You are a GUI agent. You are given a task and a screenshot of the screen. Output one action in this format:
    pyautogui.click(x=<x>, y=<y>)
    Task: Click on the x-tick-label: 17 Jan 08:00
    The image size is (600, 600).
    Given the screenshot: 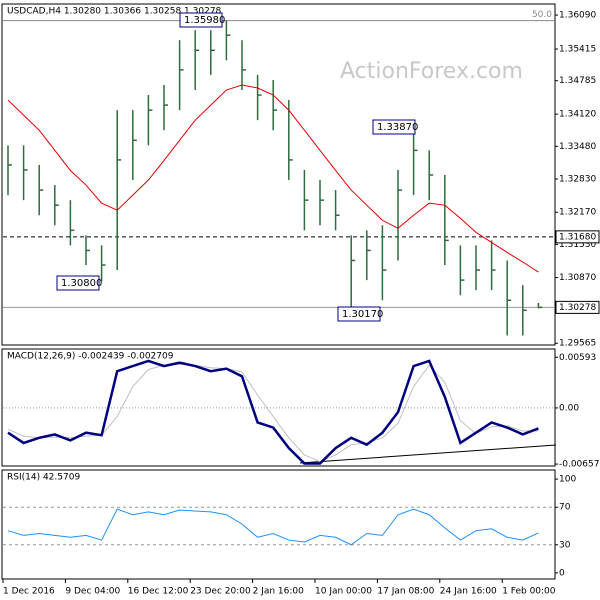 What is the action you would take?
    pyautogui.click(x=405, y=592)
    